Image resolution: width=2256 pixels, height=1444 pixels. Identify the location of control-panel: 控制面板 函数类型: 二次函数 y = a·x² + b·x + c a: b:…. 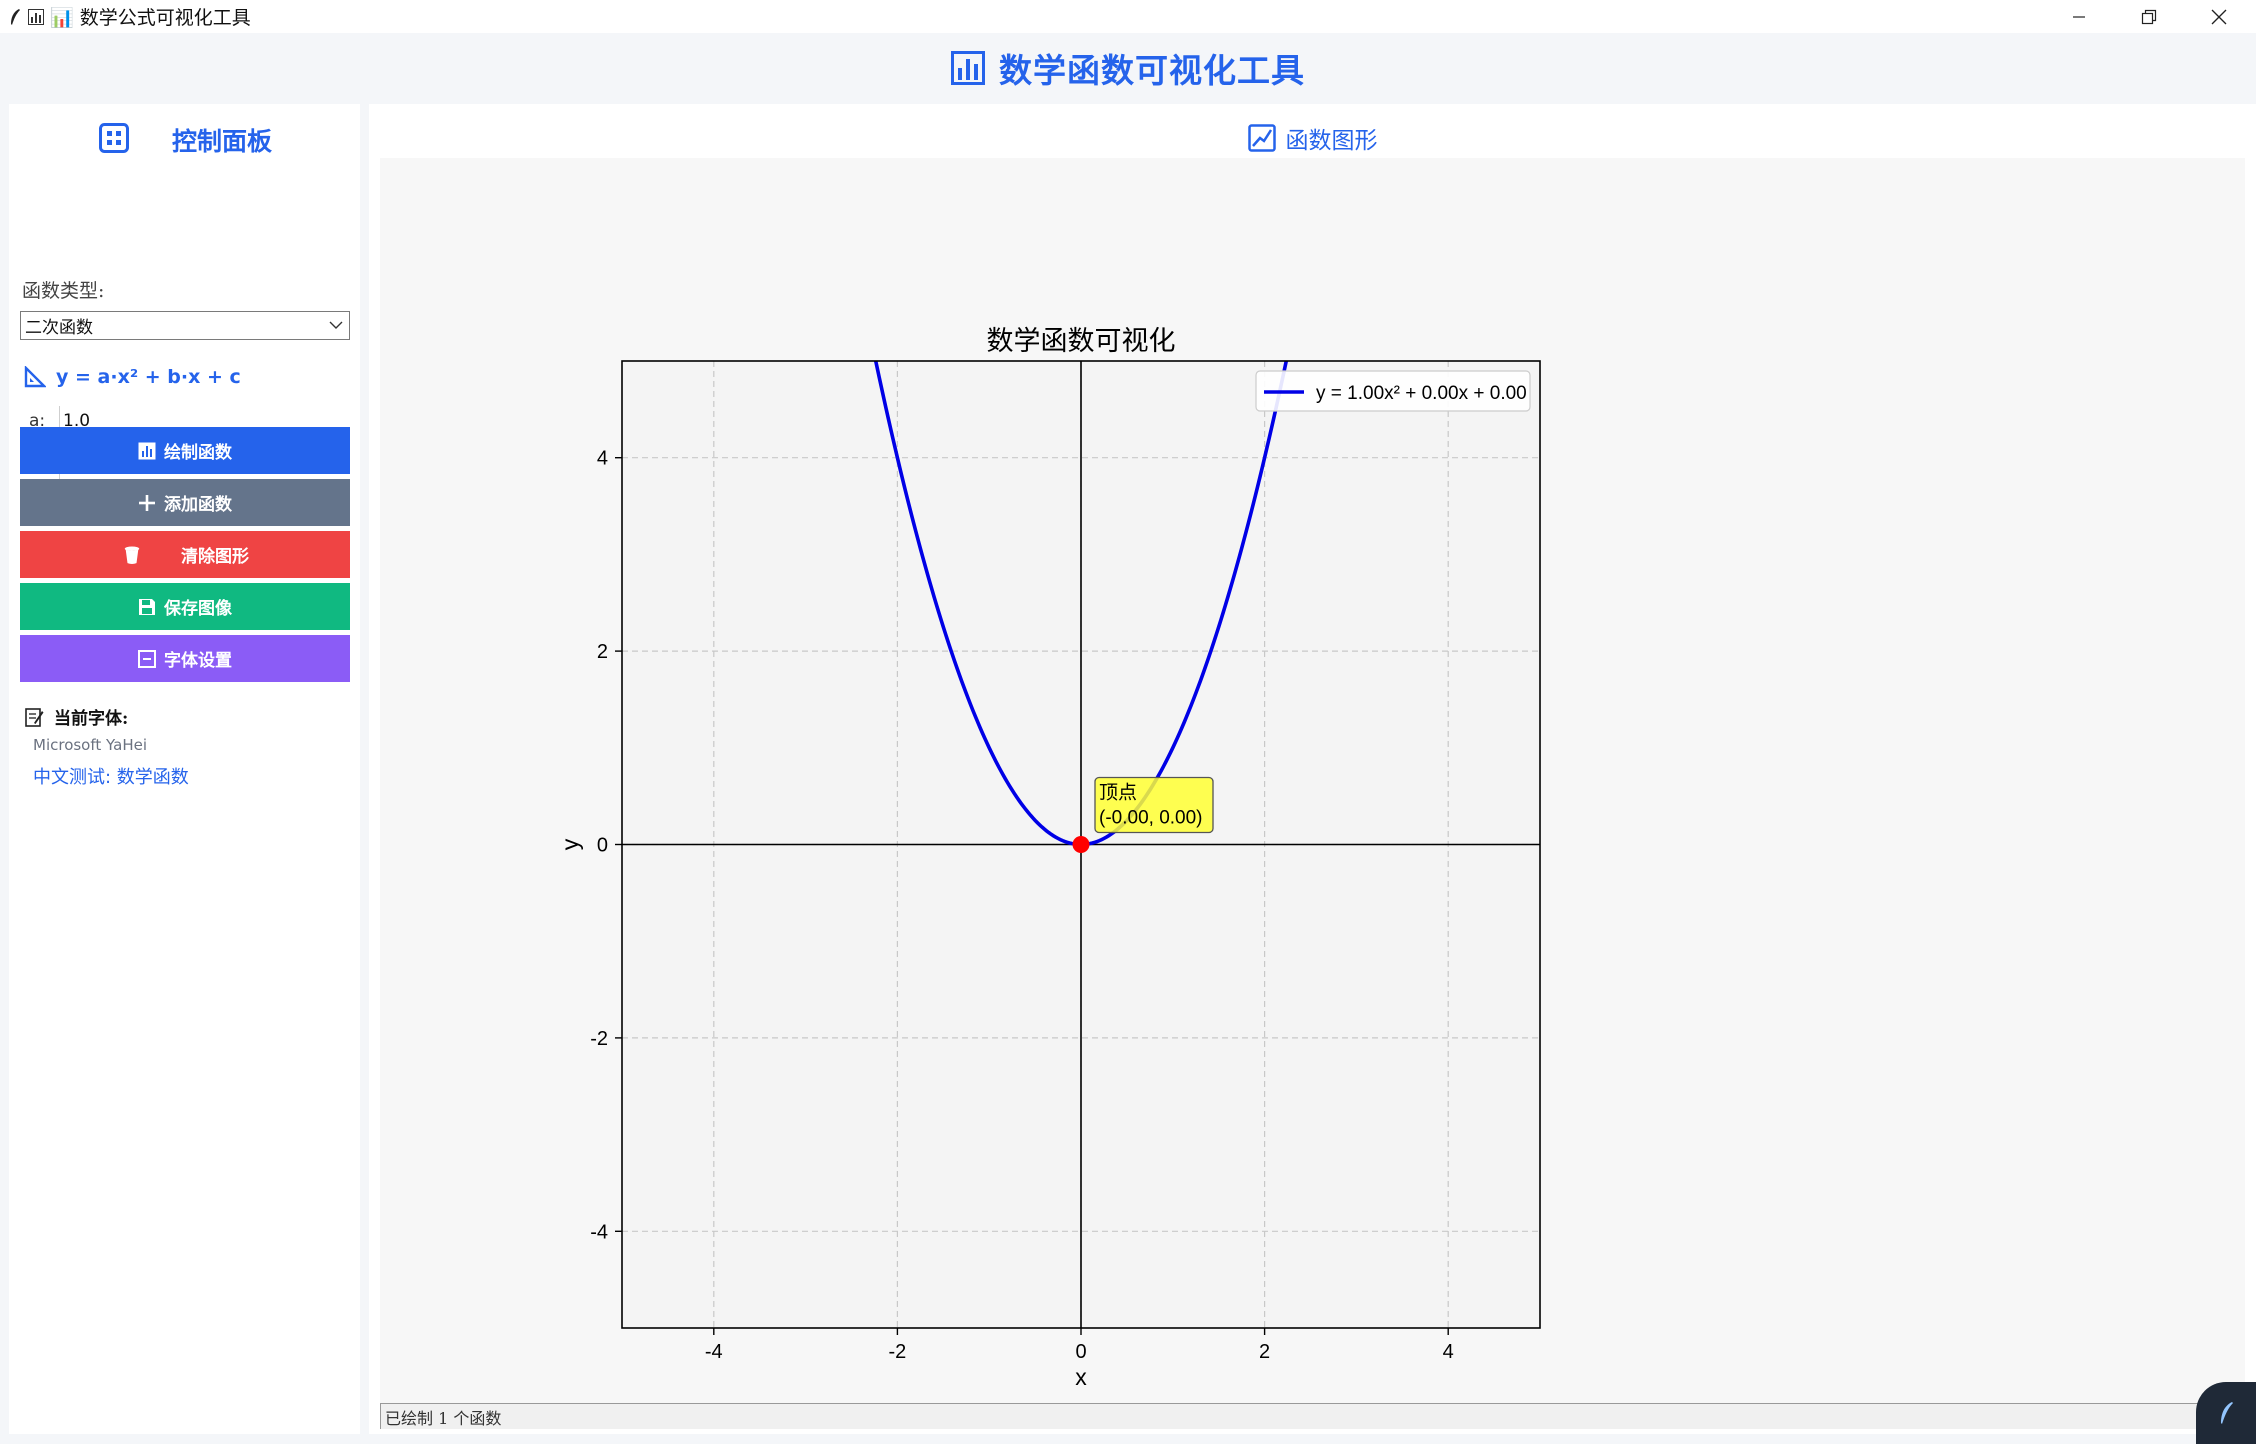
(184, 769).